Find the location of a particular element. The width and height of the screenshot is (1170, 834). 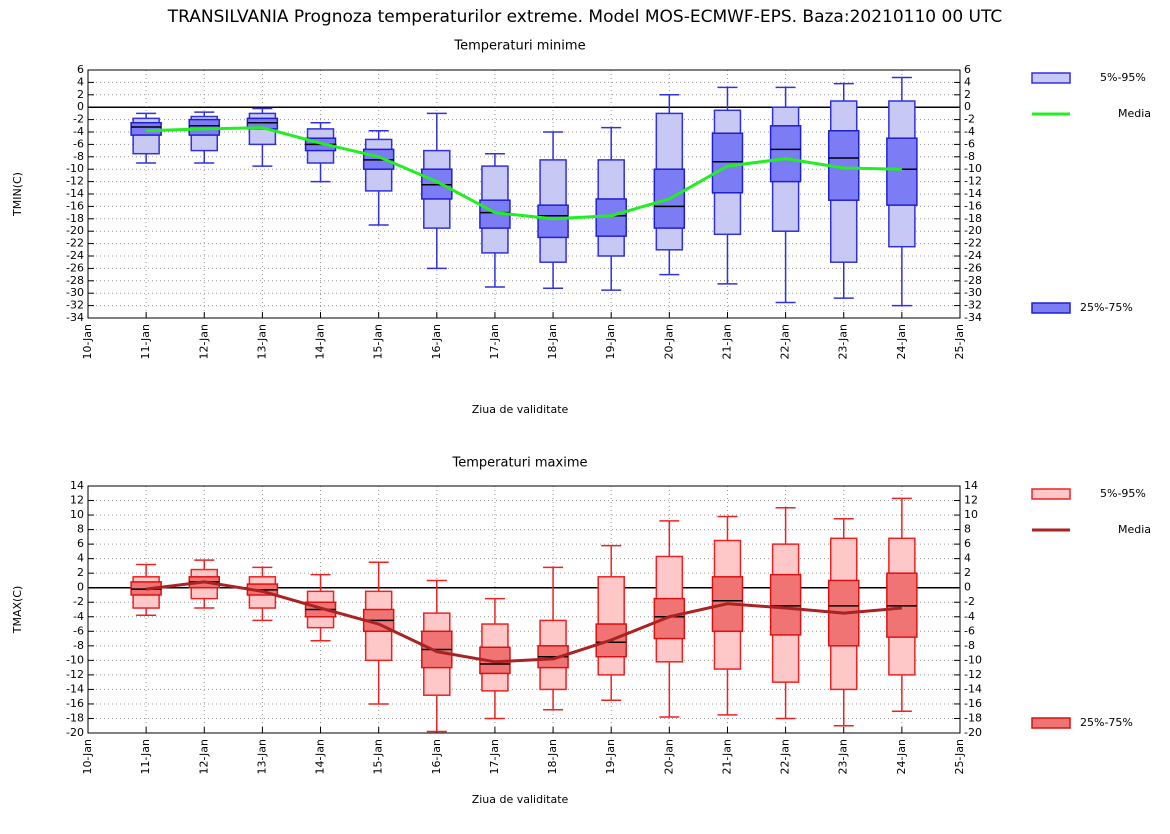

chart-subtitle: Temperaturi maxime is located at coordinates (520, 463).